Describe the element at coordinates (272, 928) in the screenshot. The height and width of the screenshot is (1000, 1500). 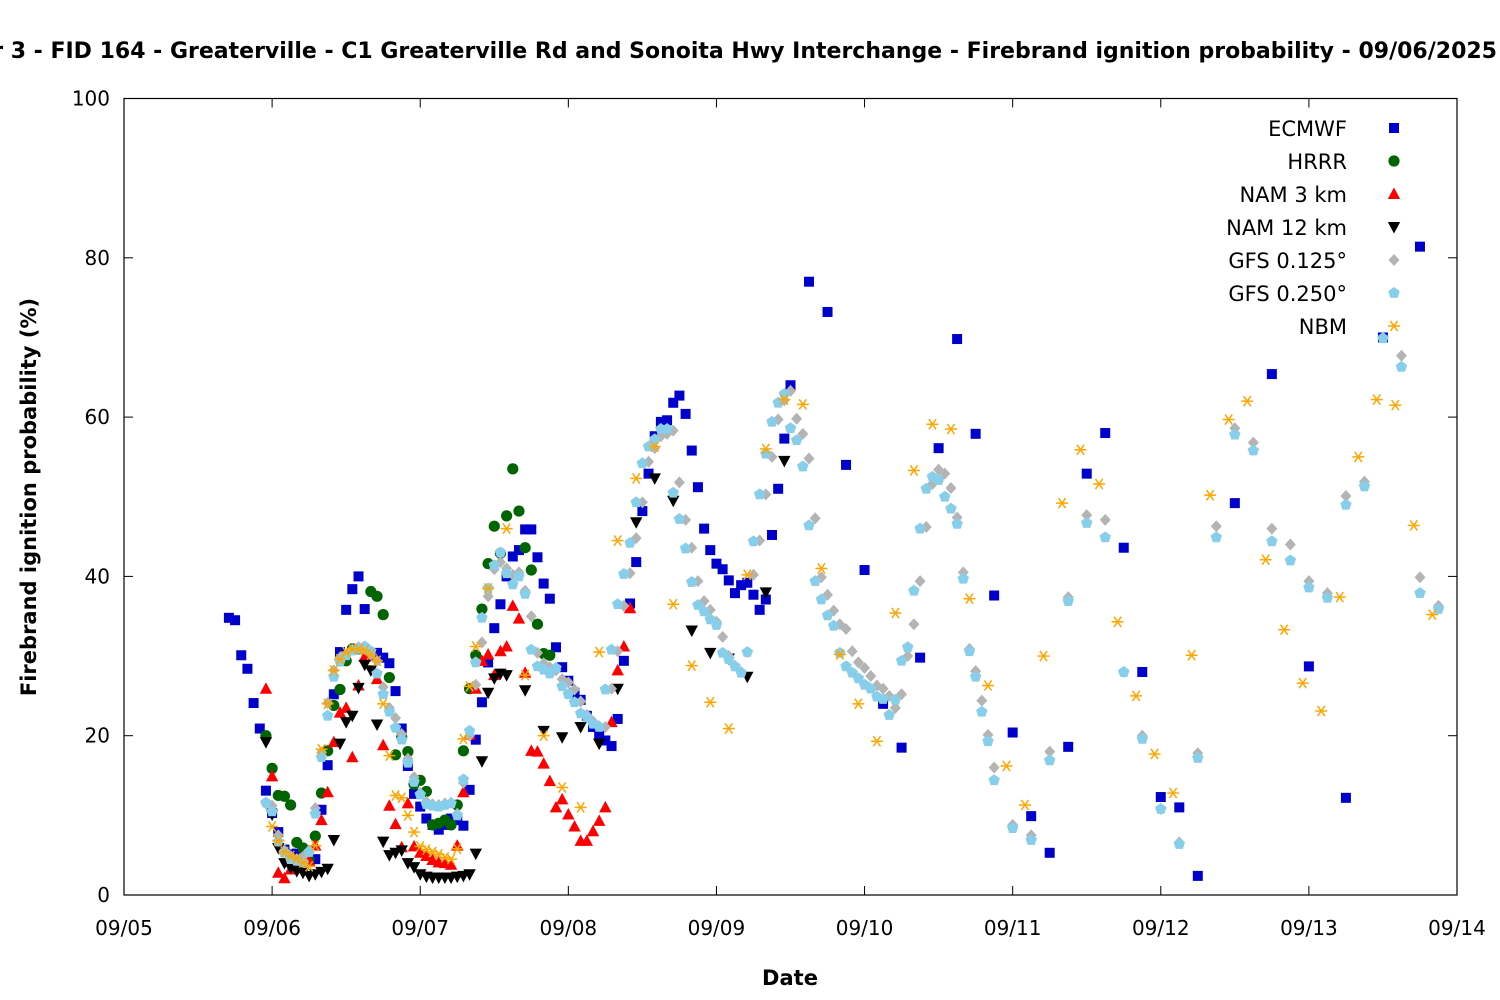
I see `x-tick-label: 09/06` at that location.